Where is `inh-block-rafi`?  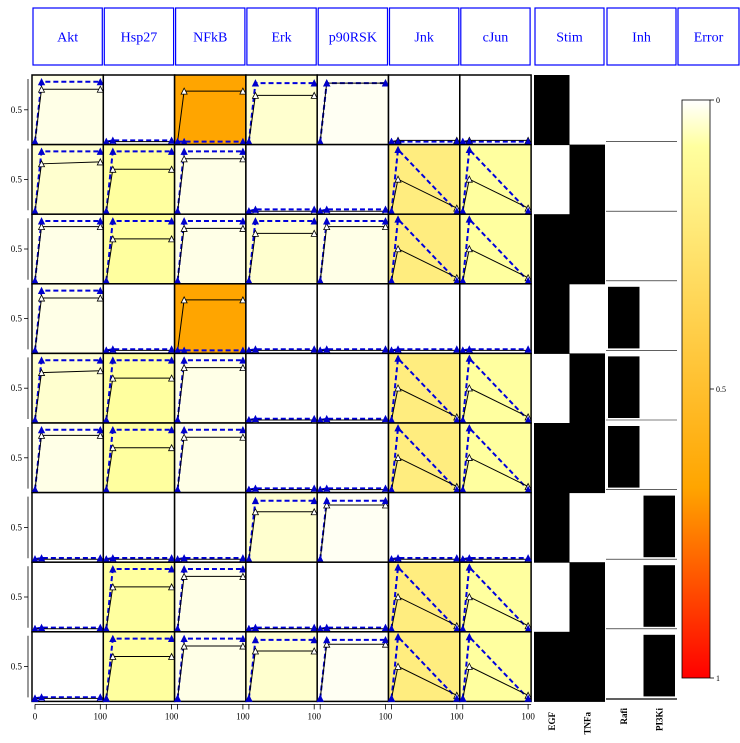 inh-block-rafi is located at coordinates (624, 387).